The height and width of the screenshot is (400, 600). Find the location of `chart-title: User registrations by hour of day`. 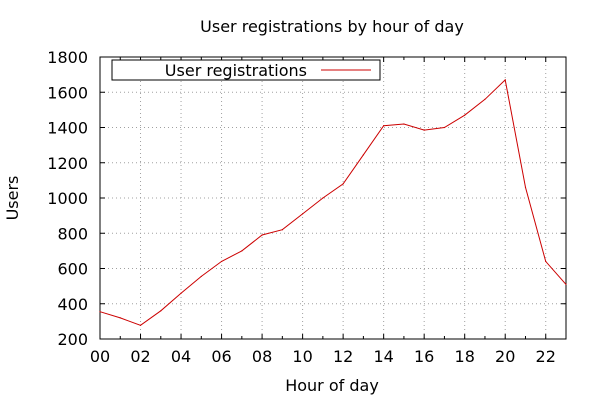

chart-title: User registrations by hour of day is located at coordinates (332, 26).